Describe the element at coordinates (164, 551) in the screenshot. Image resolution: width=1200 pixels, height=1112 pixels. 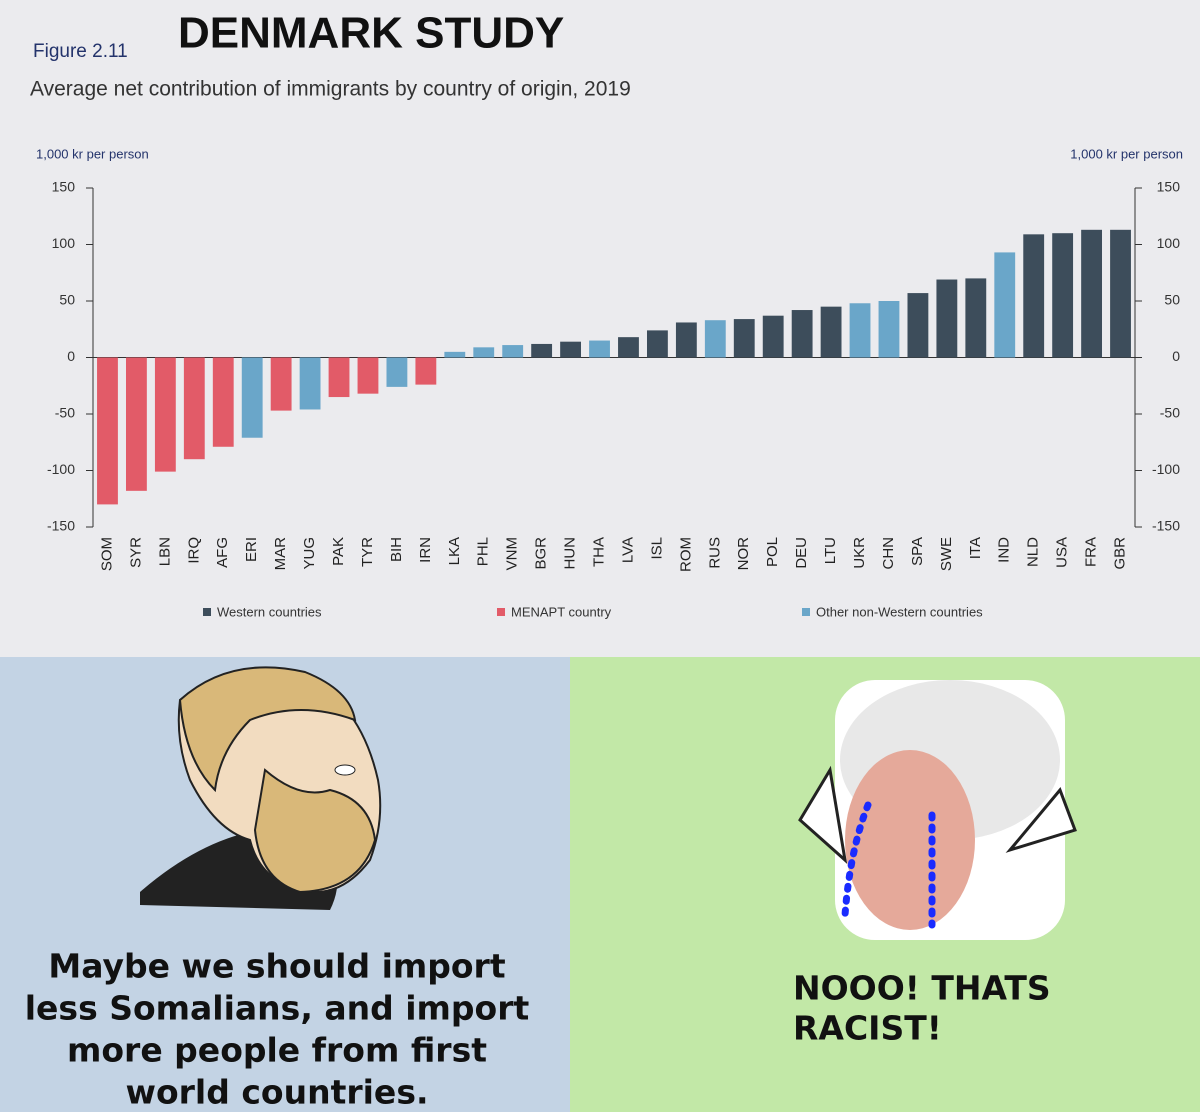
I see `x-tick-label: LBN` at that location.